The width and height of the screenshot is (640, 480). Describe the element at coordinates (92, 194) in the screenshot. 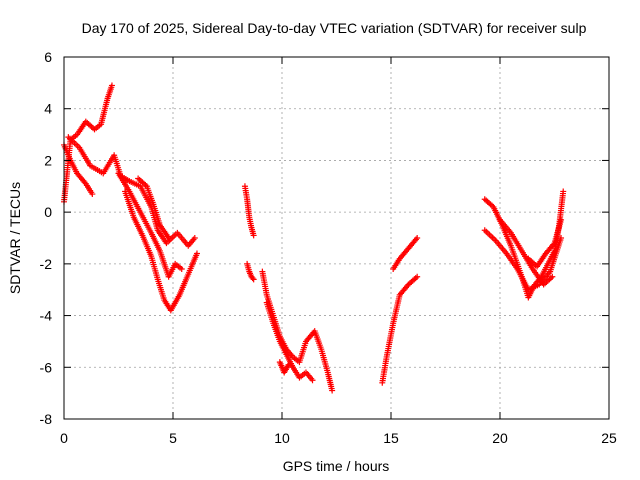

I see `data-point-track-b` at that location.